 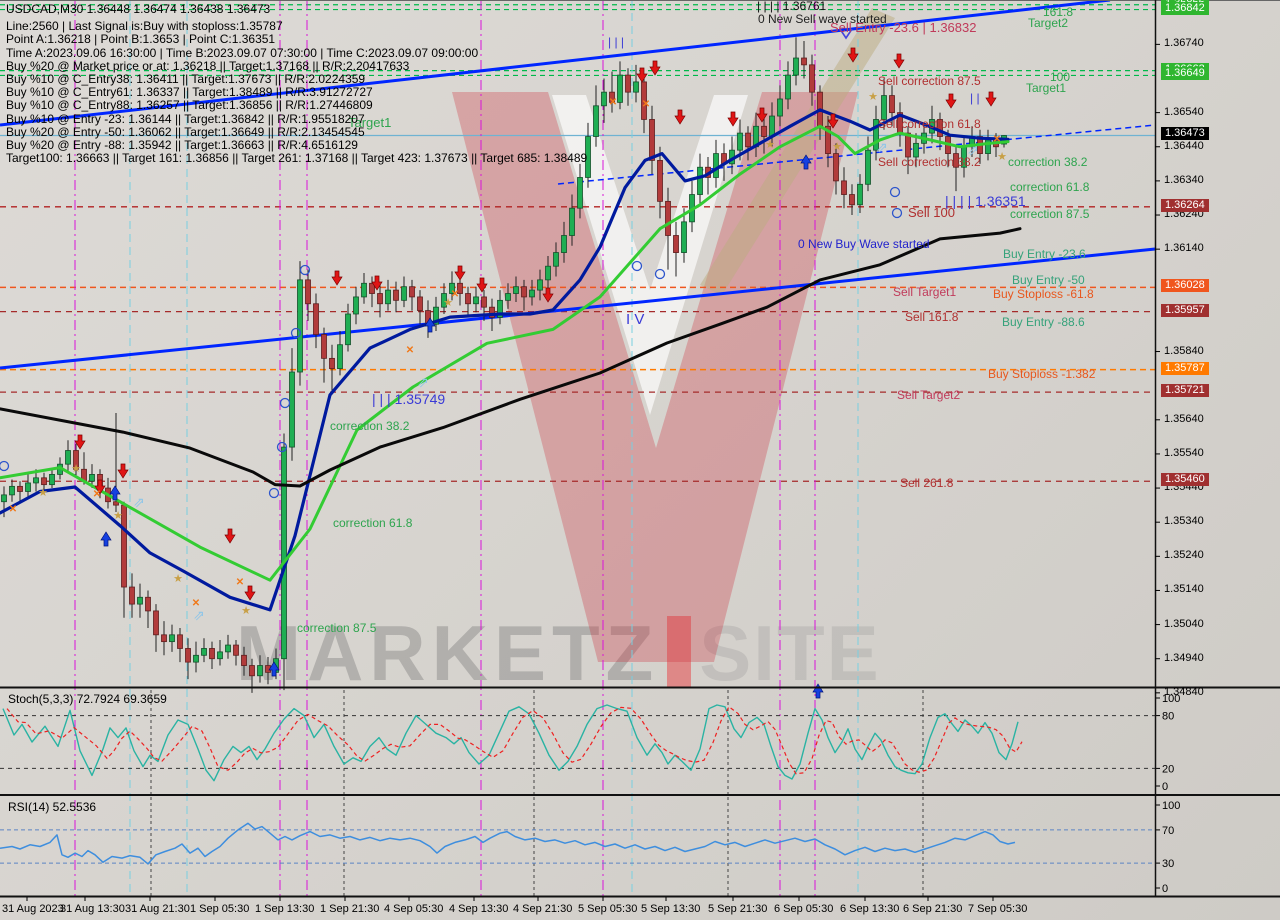 I want to click on chart-label: Sell correction 61.8, so click(x=929, y=124).